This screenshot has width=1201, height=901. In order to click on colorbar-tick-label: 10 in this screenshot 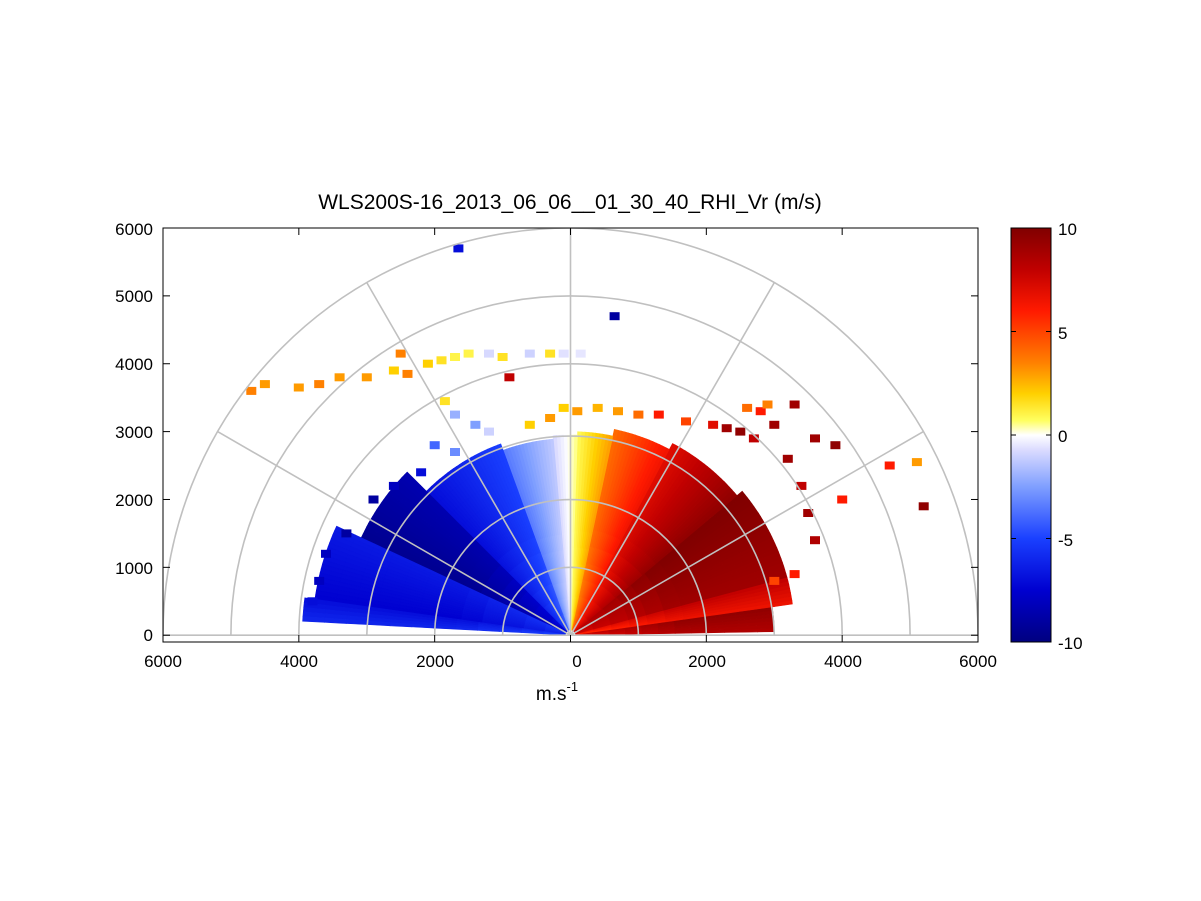, I will do `click(1067, 229)`.